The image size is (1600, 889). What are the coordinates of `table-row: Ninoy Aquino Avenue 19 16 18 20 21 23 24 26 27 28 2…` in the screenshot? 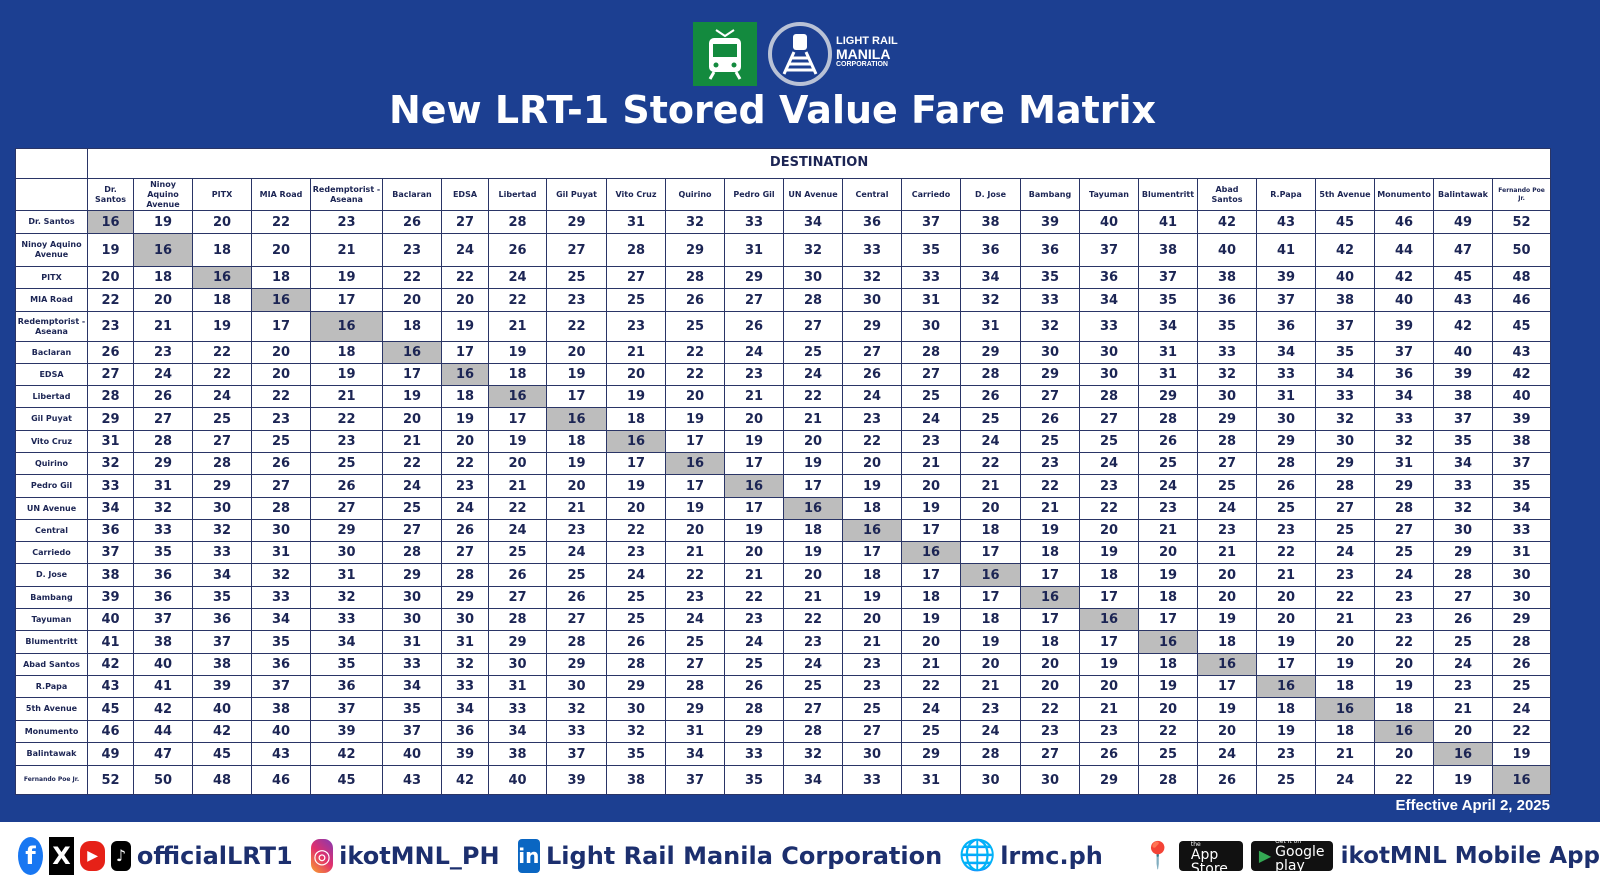 It's located at (783, 250).